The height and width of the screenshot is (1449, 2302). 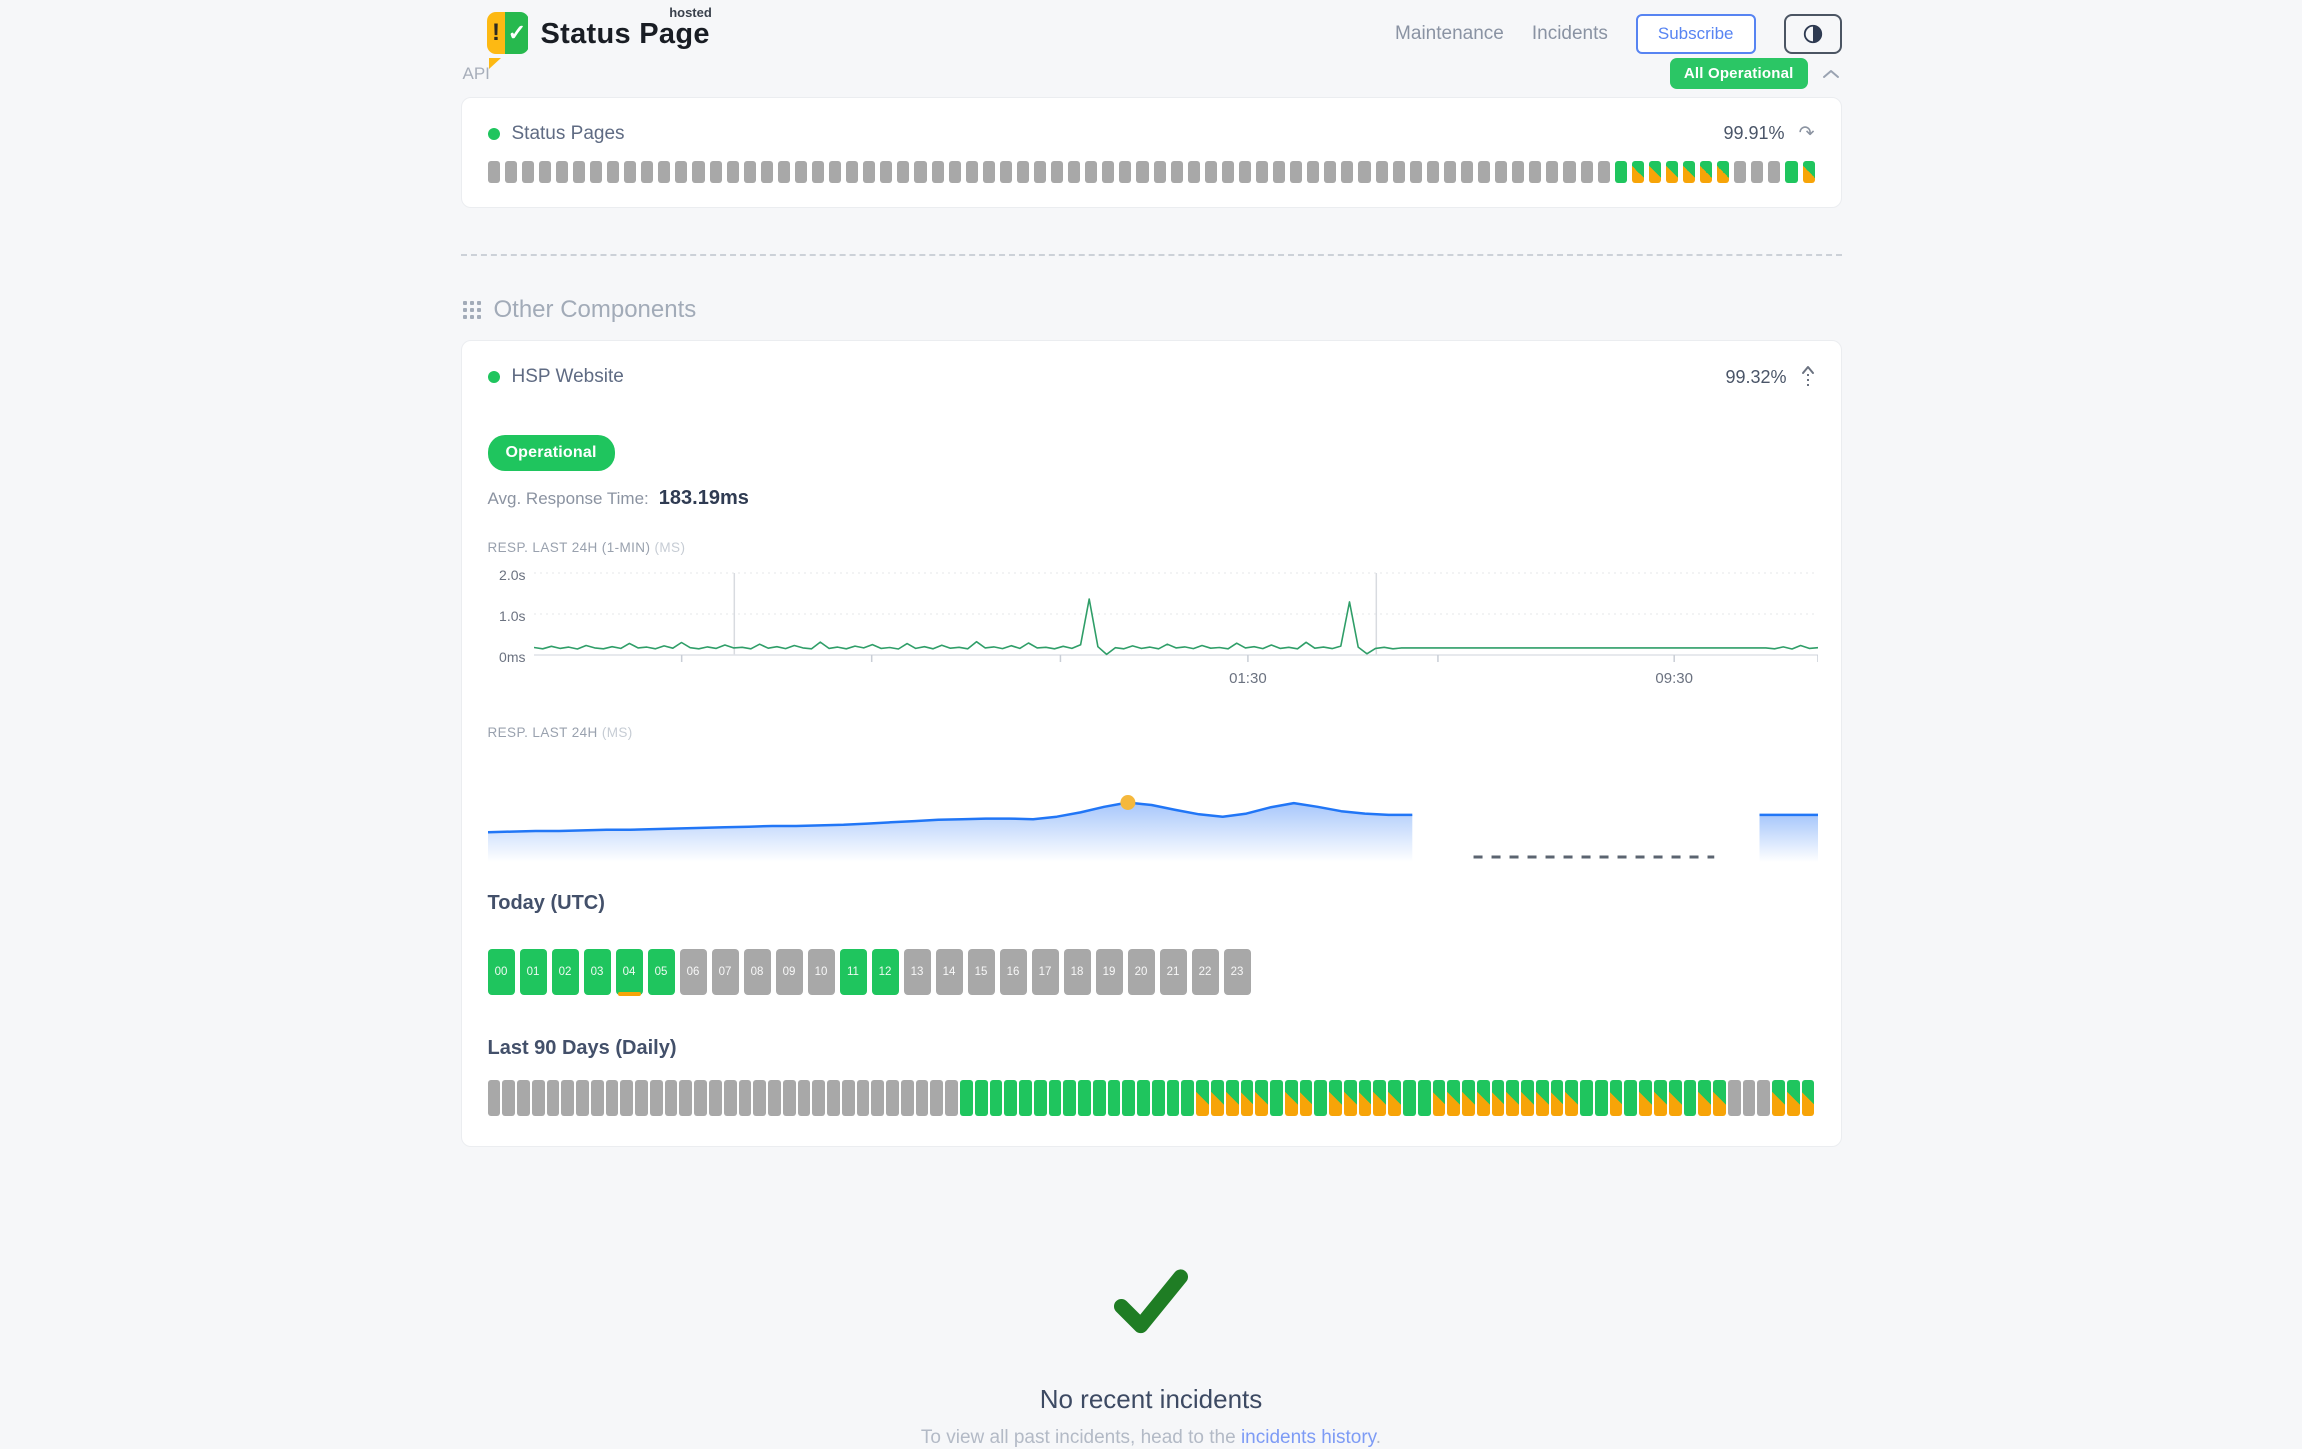 What do you see at coordinates (1013, 972) in the screenshot?
I see `hour-block: 16` at bounding box center [1013, 972].